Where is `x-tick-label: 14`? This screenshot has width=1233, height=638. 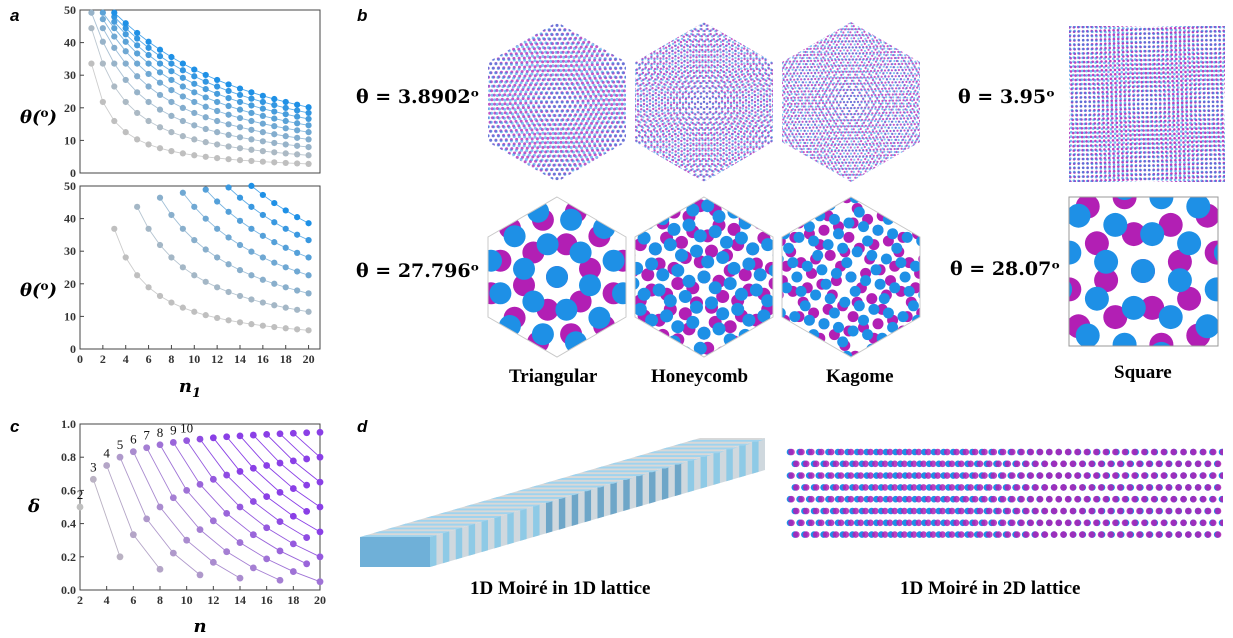 x-tick-label: 14 is located at coordinates (240, 600).